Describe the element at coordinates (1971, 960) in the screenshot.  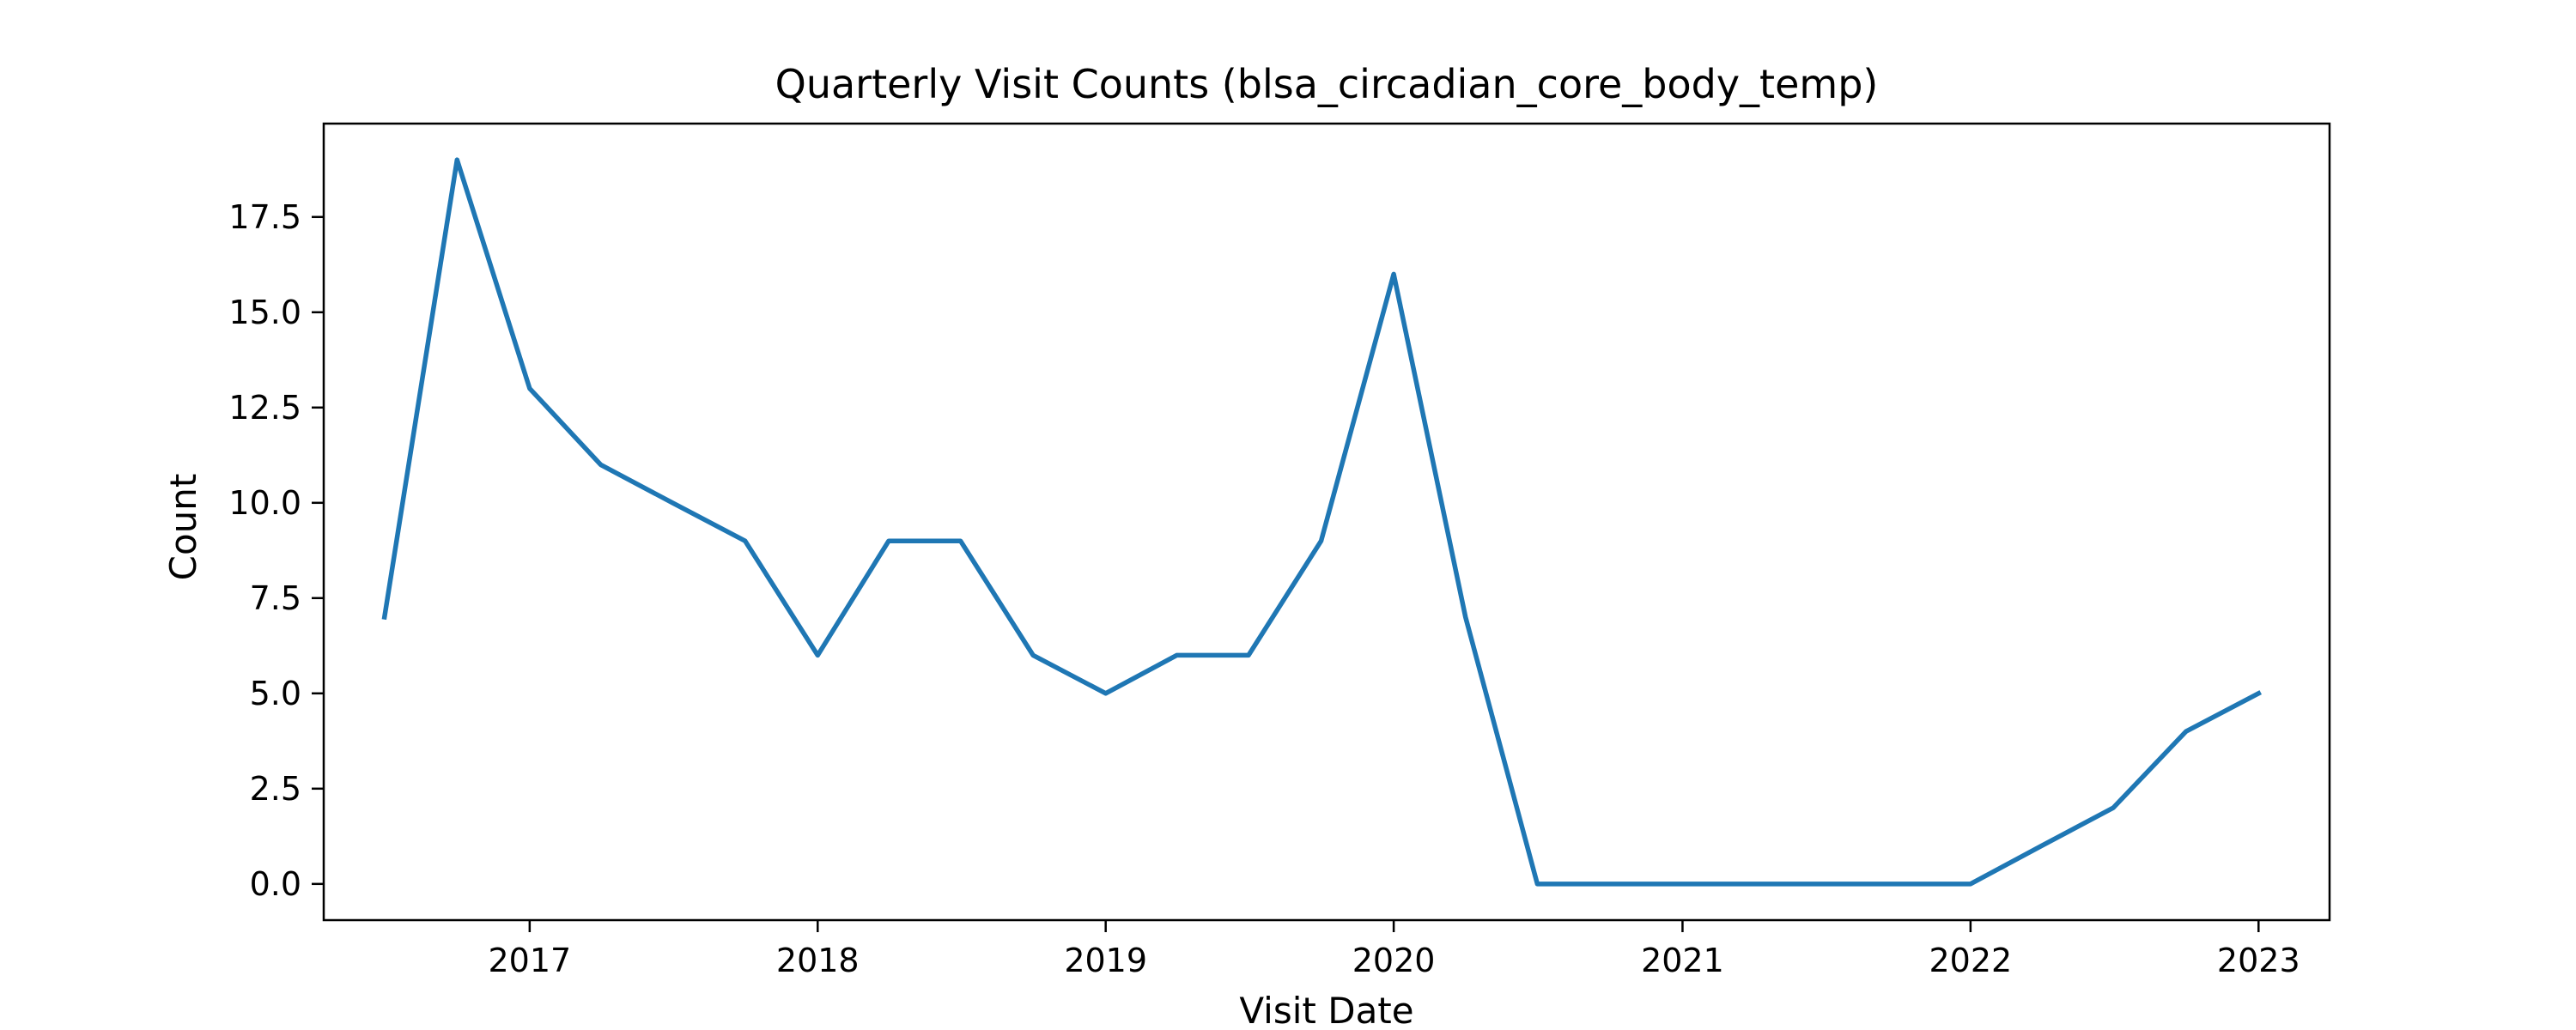
I see `x-tick-label: 2022` at that location.